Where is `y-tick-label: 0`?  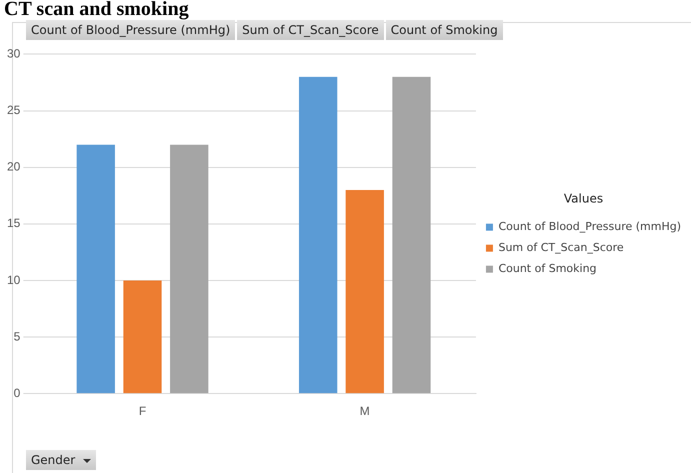
y-tick-label: 0 is located at coordinates (17, 393).